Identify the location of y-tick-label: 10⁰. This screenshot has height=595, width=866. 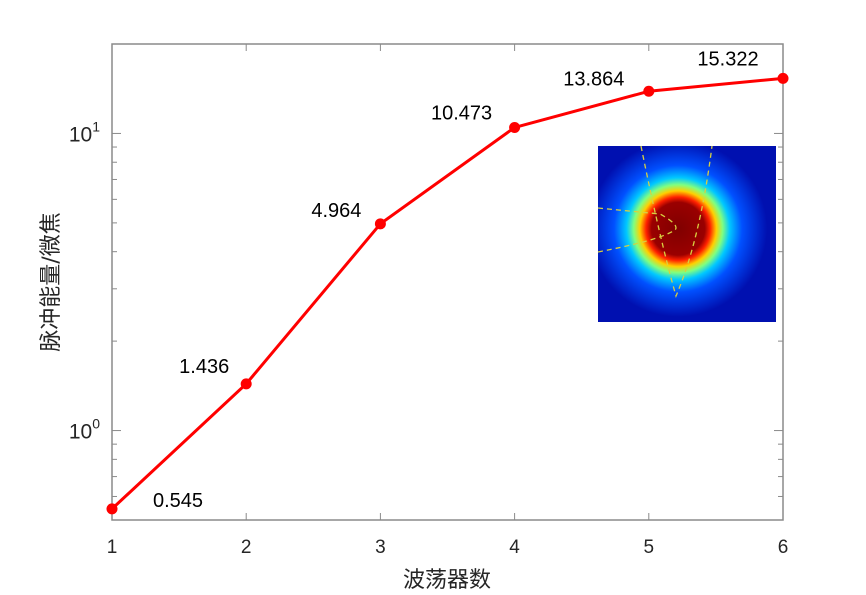
(84, 430).